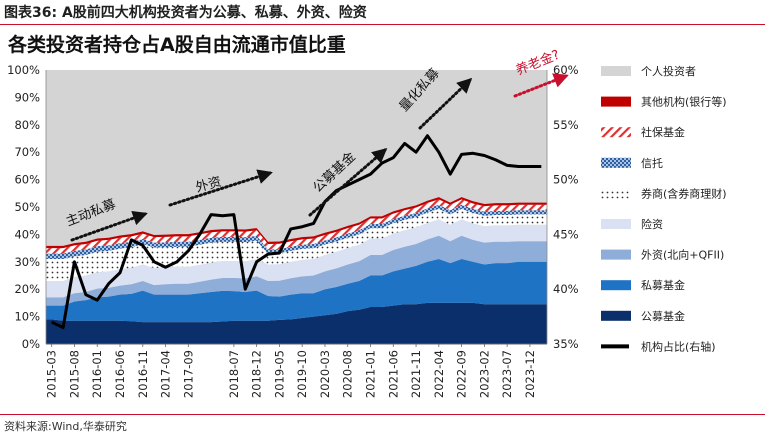  I want to click on x-tick-label: 2020-03, so click(325, 374).